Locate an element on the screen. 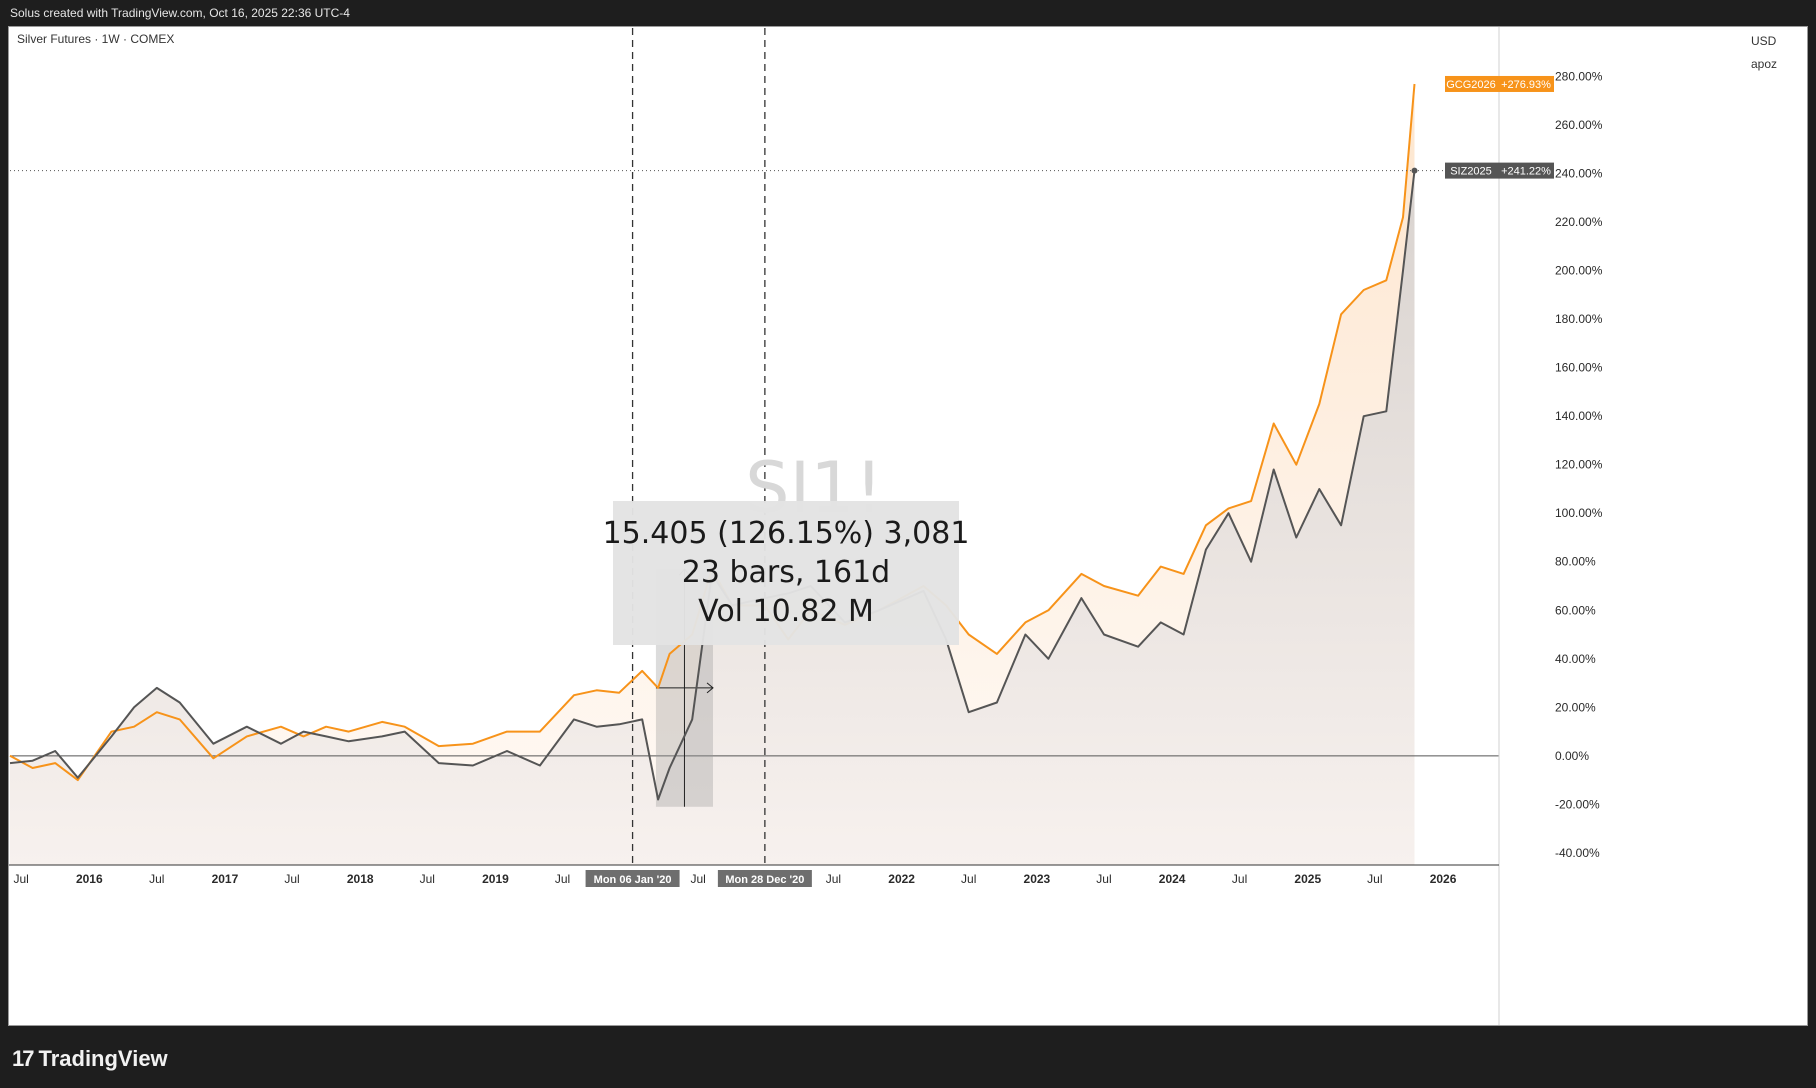 Image resolution: width=1816 pixels, height=1088 pixels. y-tick-label: 80.00% is located at coordinates (1575, 562).